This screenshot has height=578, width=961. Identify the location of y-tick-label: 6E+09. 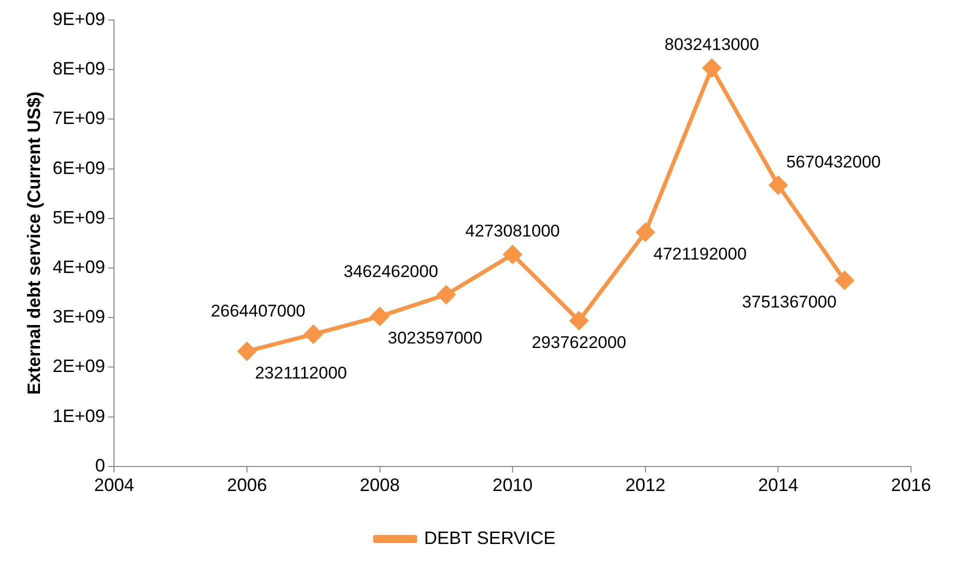
(79, 168).